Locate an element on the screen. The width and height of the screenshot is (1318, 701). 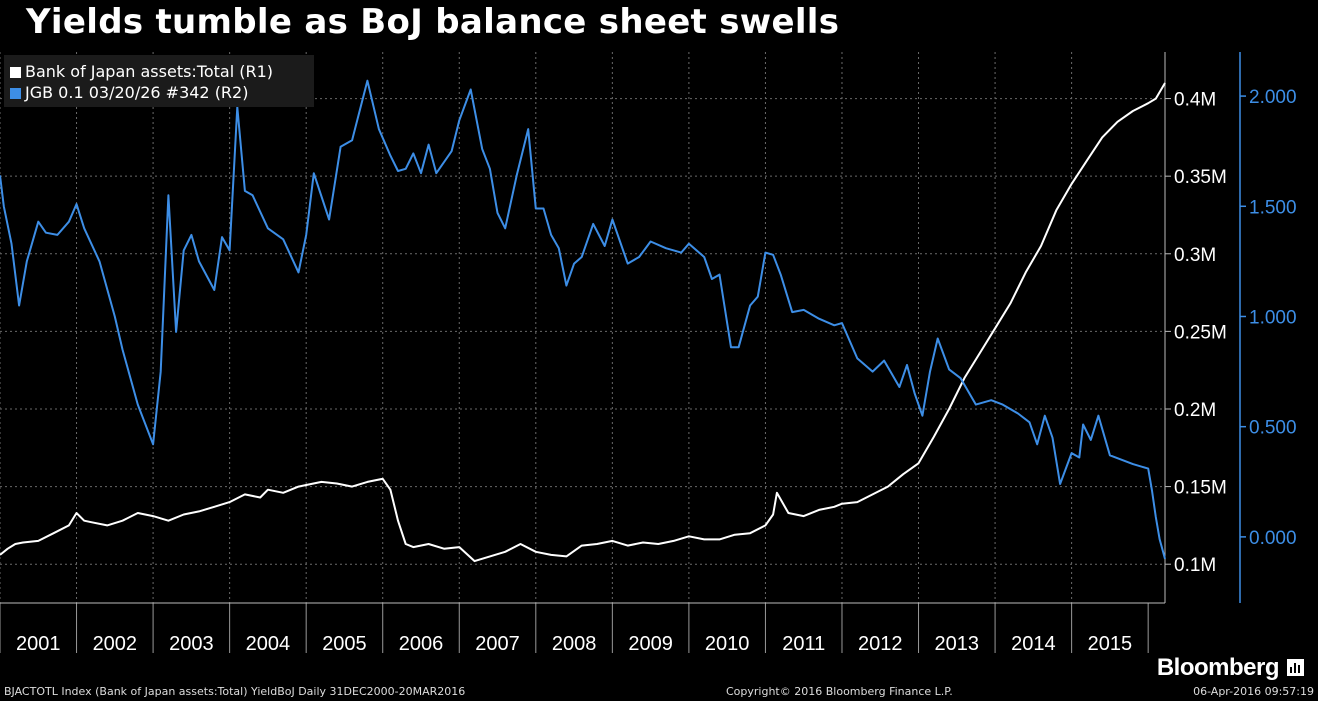
x-axis-tick-label: 2006 is located at coordinates (421, 644).